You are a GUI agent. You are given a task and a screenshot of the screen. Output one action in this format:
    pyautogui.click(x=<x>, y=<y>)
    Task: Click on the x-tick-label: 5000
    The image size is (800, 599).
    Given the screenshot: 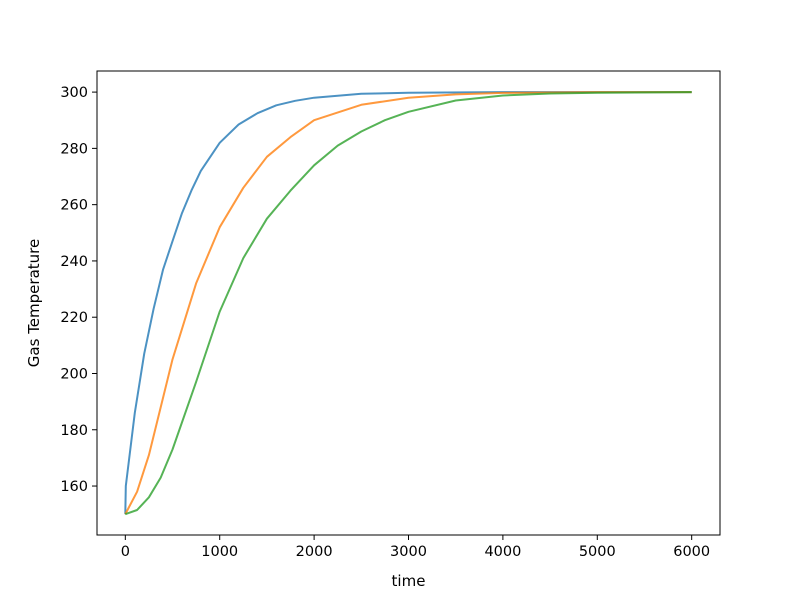 What is the action you would take?
    pyautogui.click(x=597, y=552)
    